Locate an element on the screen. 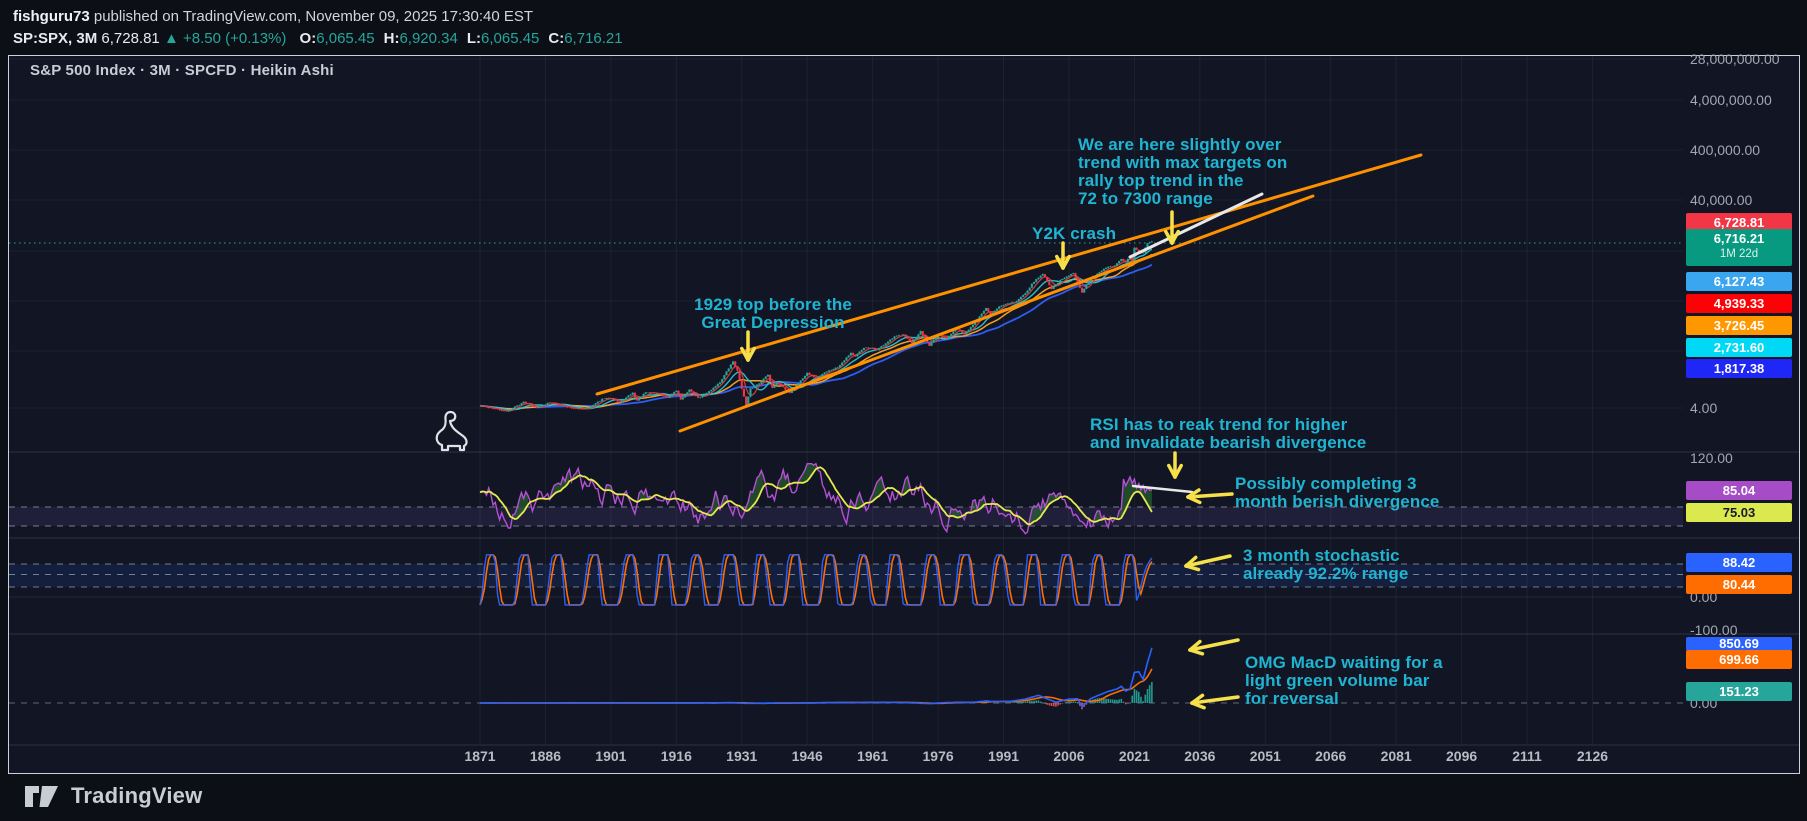  price-scale-label: 28,000,000.00 is located at coordinates (1735, 59).